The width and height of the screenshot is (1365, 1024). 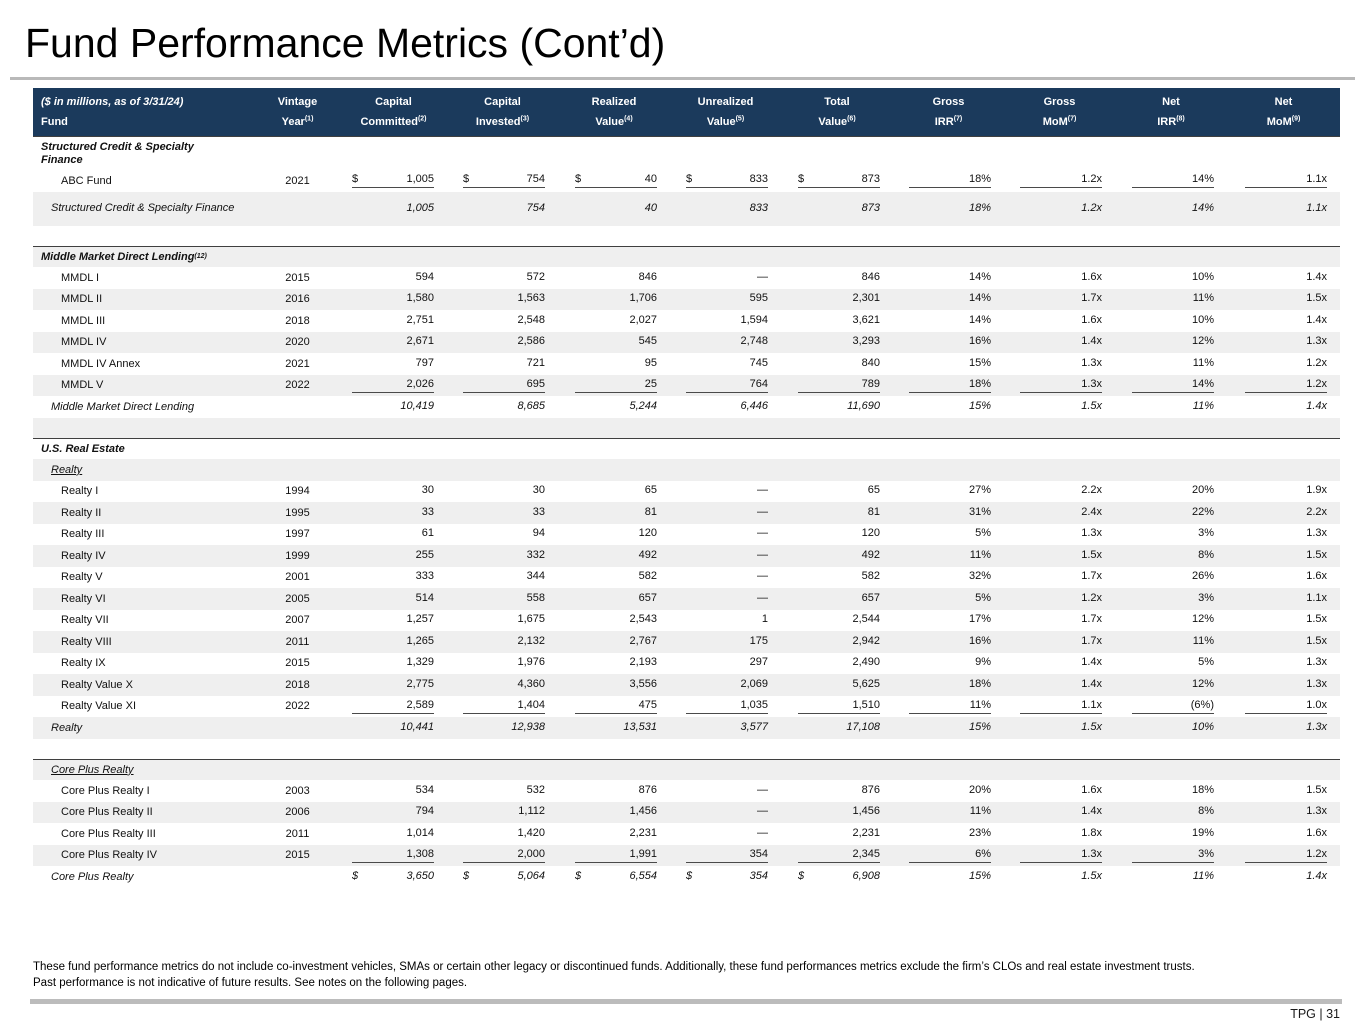 I want to click on row-label: Realty VI, so click(x=83, y=598).